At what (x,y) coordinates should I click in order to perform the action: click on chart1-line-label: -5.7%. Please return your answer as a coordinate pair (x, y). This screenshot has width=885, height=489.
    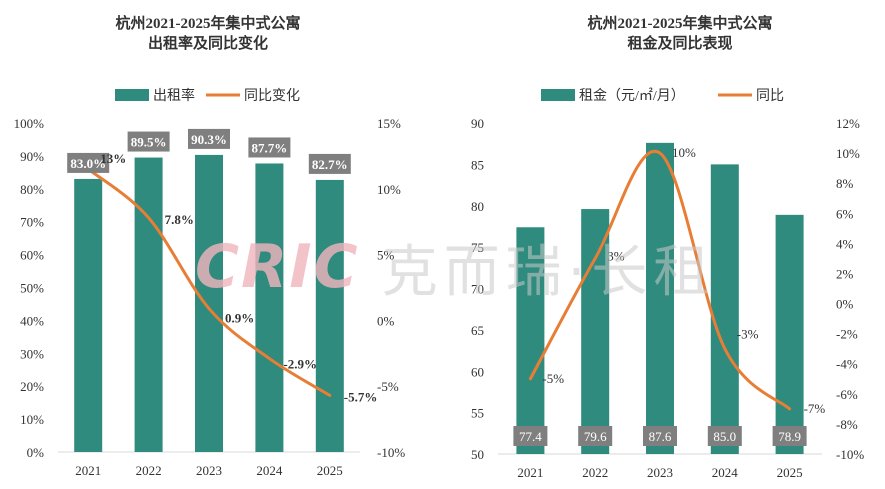
    Looking at the image, I should click on (361, 396).